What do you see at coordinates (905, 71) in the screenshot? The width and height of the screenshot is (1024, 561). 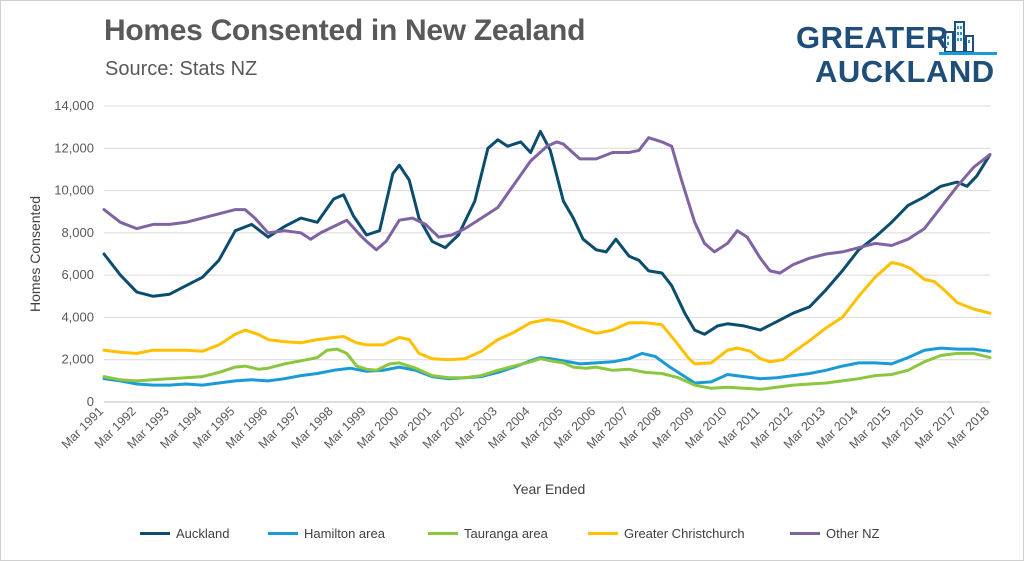 I see `logo-line2: AUCKLAND` at bounding box center [905, 71].